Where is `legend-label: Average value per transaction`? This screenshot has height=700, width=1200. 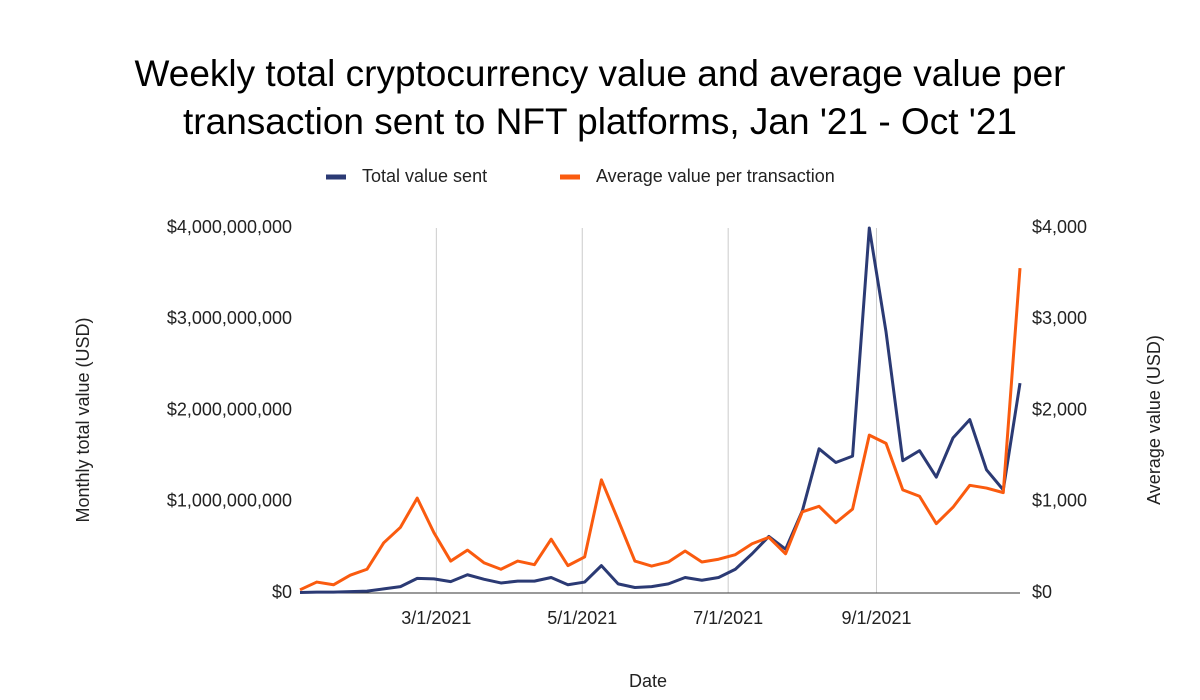
legend-label: Average value per transaction is located at coordinates (715, 176).